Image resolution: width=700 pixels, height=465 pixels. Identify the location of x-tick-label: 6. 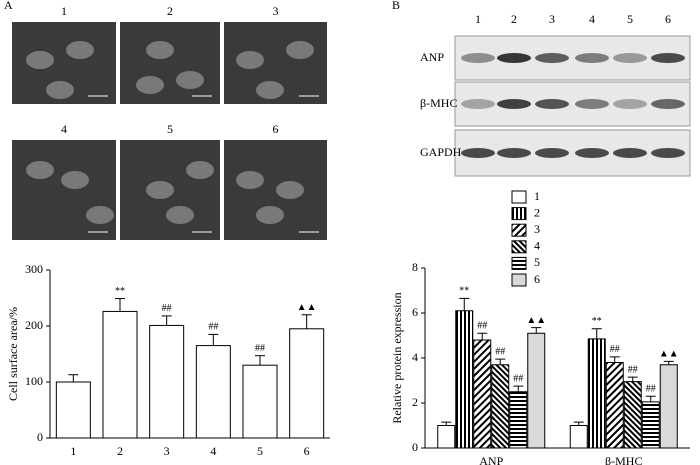
(307, 451).